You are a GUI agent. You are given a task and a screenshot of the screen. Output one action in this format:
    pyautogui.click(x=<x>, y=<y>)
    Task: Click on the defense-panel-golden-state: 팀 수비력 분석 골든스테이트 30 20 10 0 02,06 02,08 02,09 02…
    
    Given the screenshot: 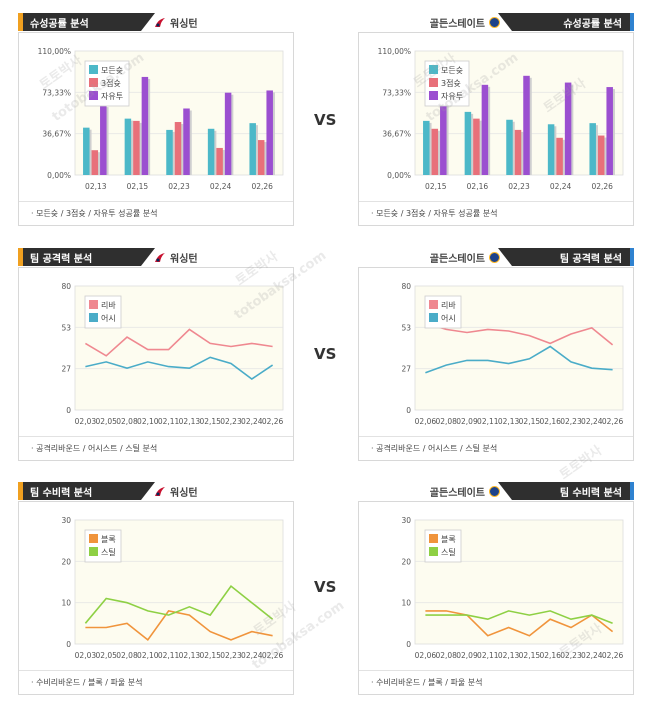 What is the action you would take?
    pyautogui.click(x=496, y=588)
    